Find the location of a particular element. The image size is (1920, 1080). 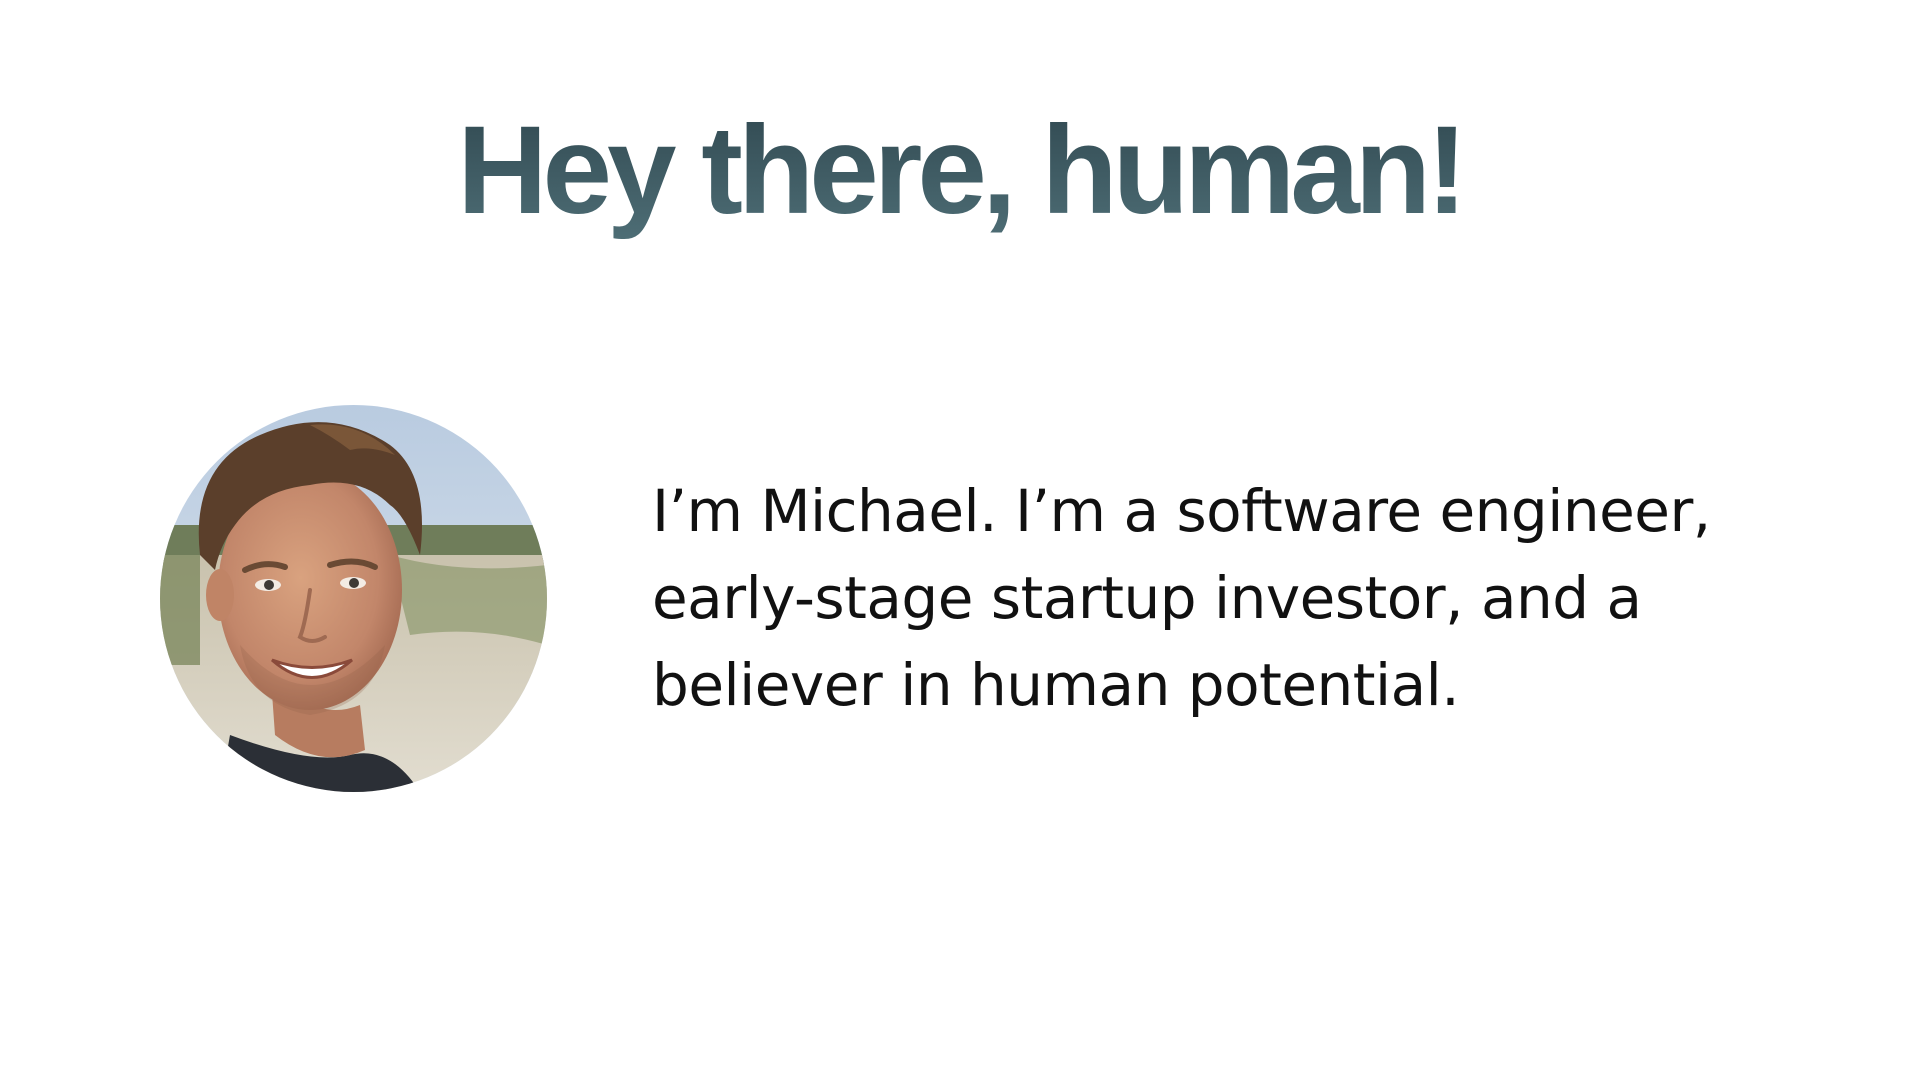

page-title: Hey there, human! is located at coordinates (960, 171).